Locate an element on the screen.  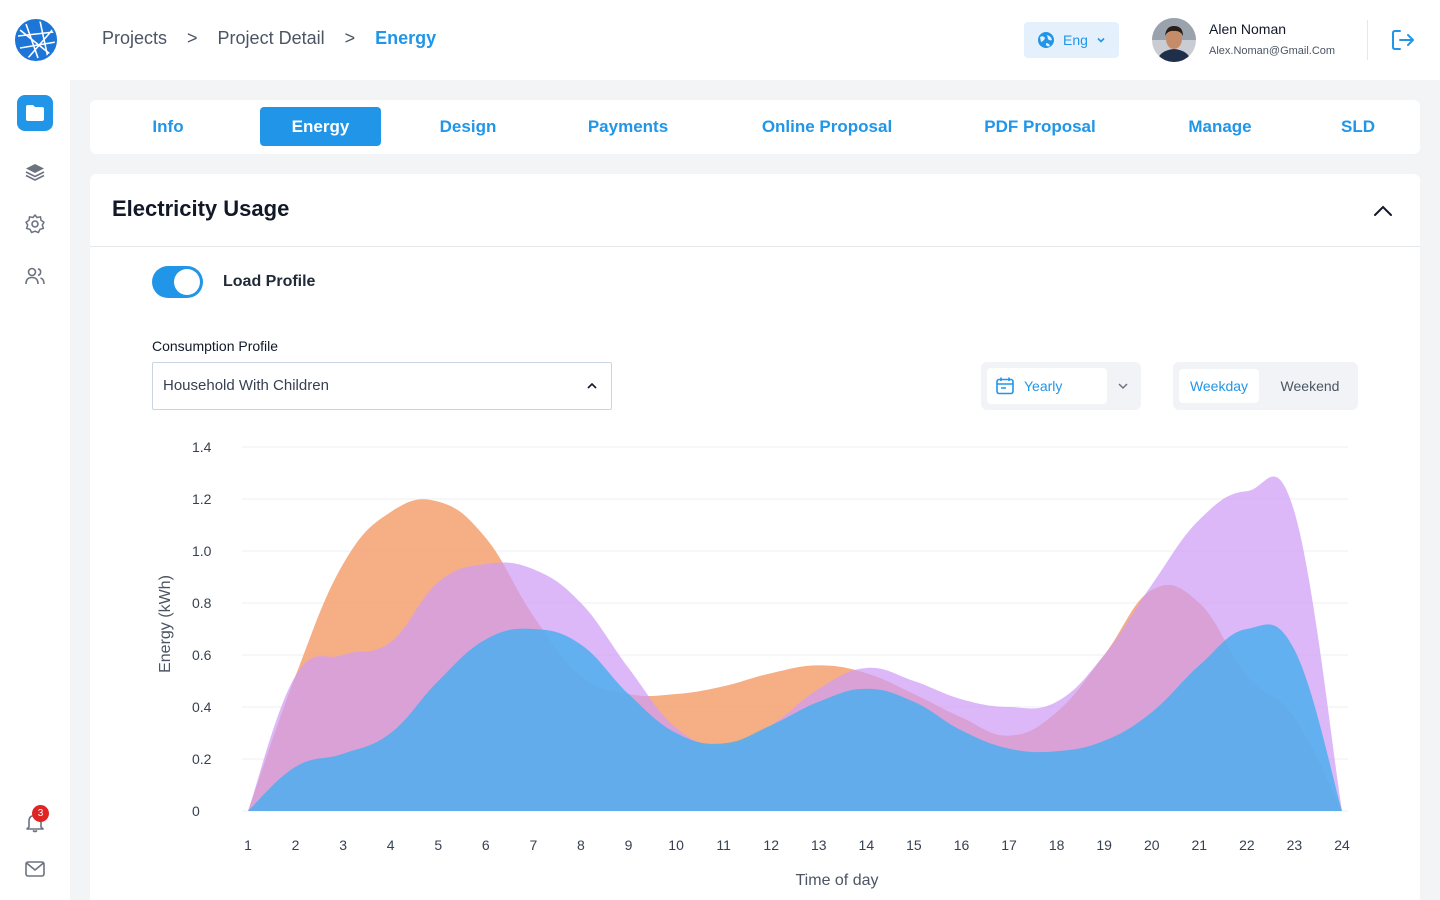
y-tick-label: 0.4 is located at coordinates (202, 707).